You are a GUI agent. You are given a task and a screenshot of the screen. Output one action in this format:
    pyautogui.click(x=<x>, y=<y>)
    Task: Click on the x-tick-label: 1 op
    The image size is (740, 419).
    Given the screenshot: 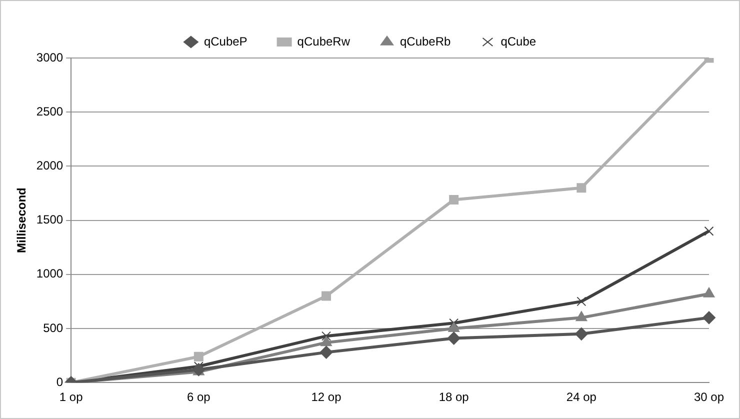 What is the action you would take?
    pyautogui.click(x=71, y=397)
    